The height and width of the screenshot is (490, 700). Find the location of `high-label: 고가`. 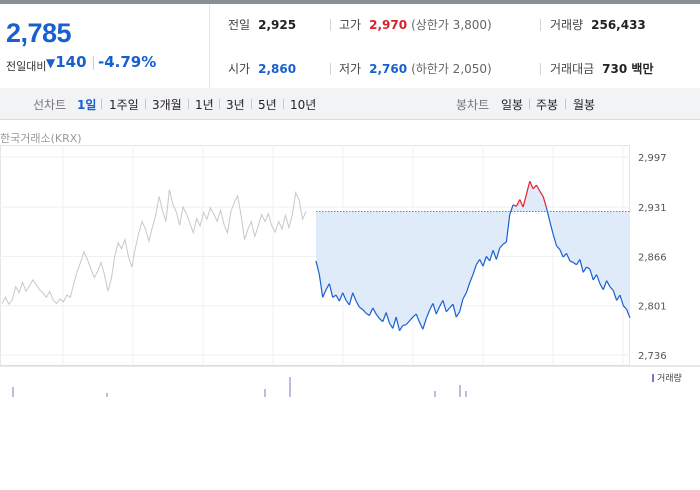

high-label: 고가 is located at coordinates (350, 25).